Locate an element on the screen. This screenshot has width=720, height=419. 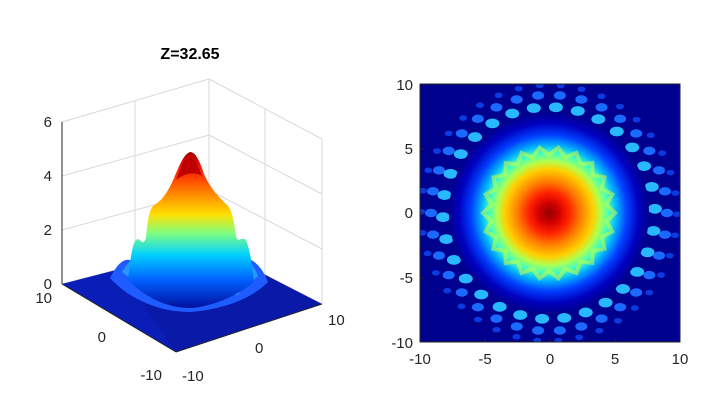
surface-y-ticks: 10 0 -10 is located at coordinates (98, 337).